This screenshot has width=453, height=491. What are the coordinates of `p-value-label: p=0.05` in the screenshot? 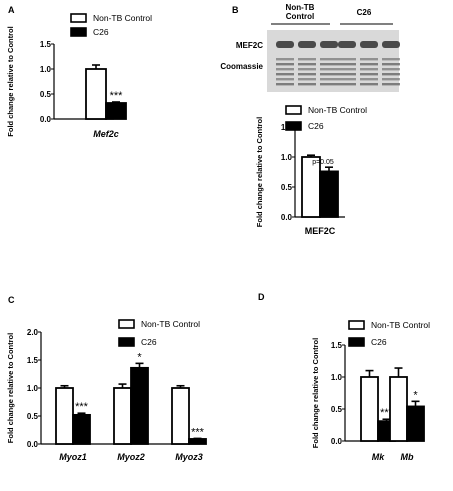 It's located at (323, 162).